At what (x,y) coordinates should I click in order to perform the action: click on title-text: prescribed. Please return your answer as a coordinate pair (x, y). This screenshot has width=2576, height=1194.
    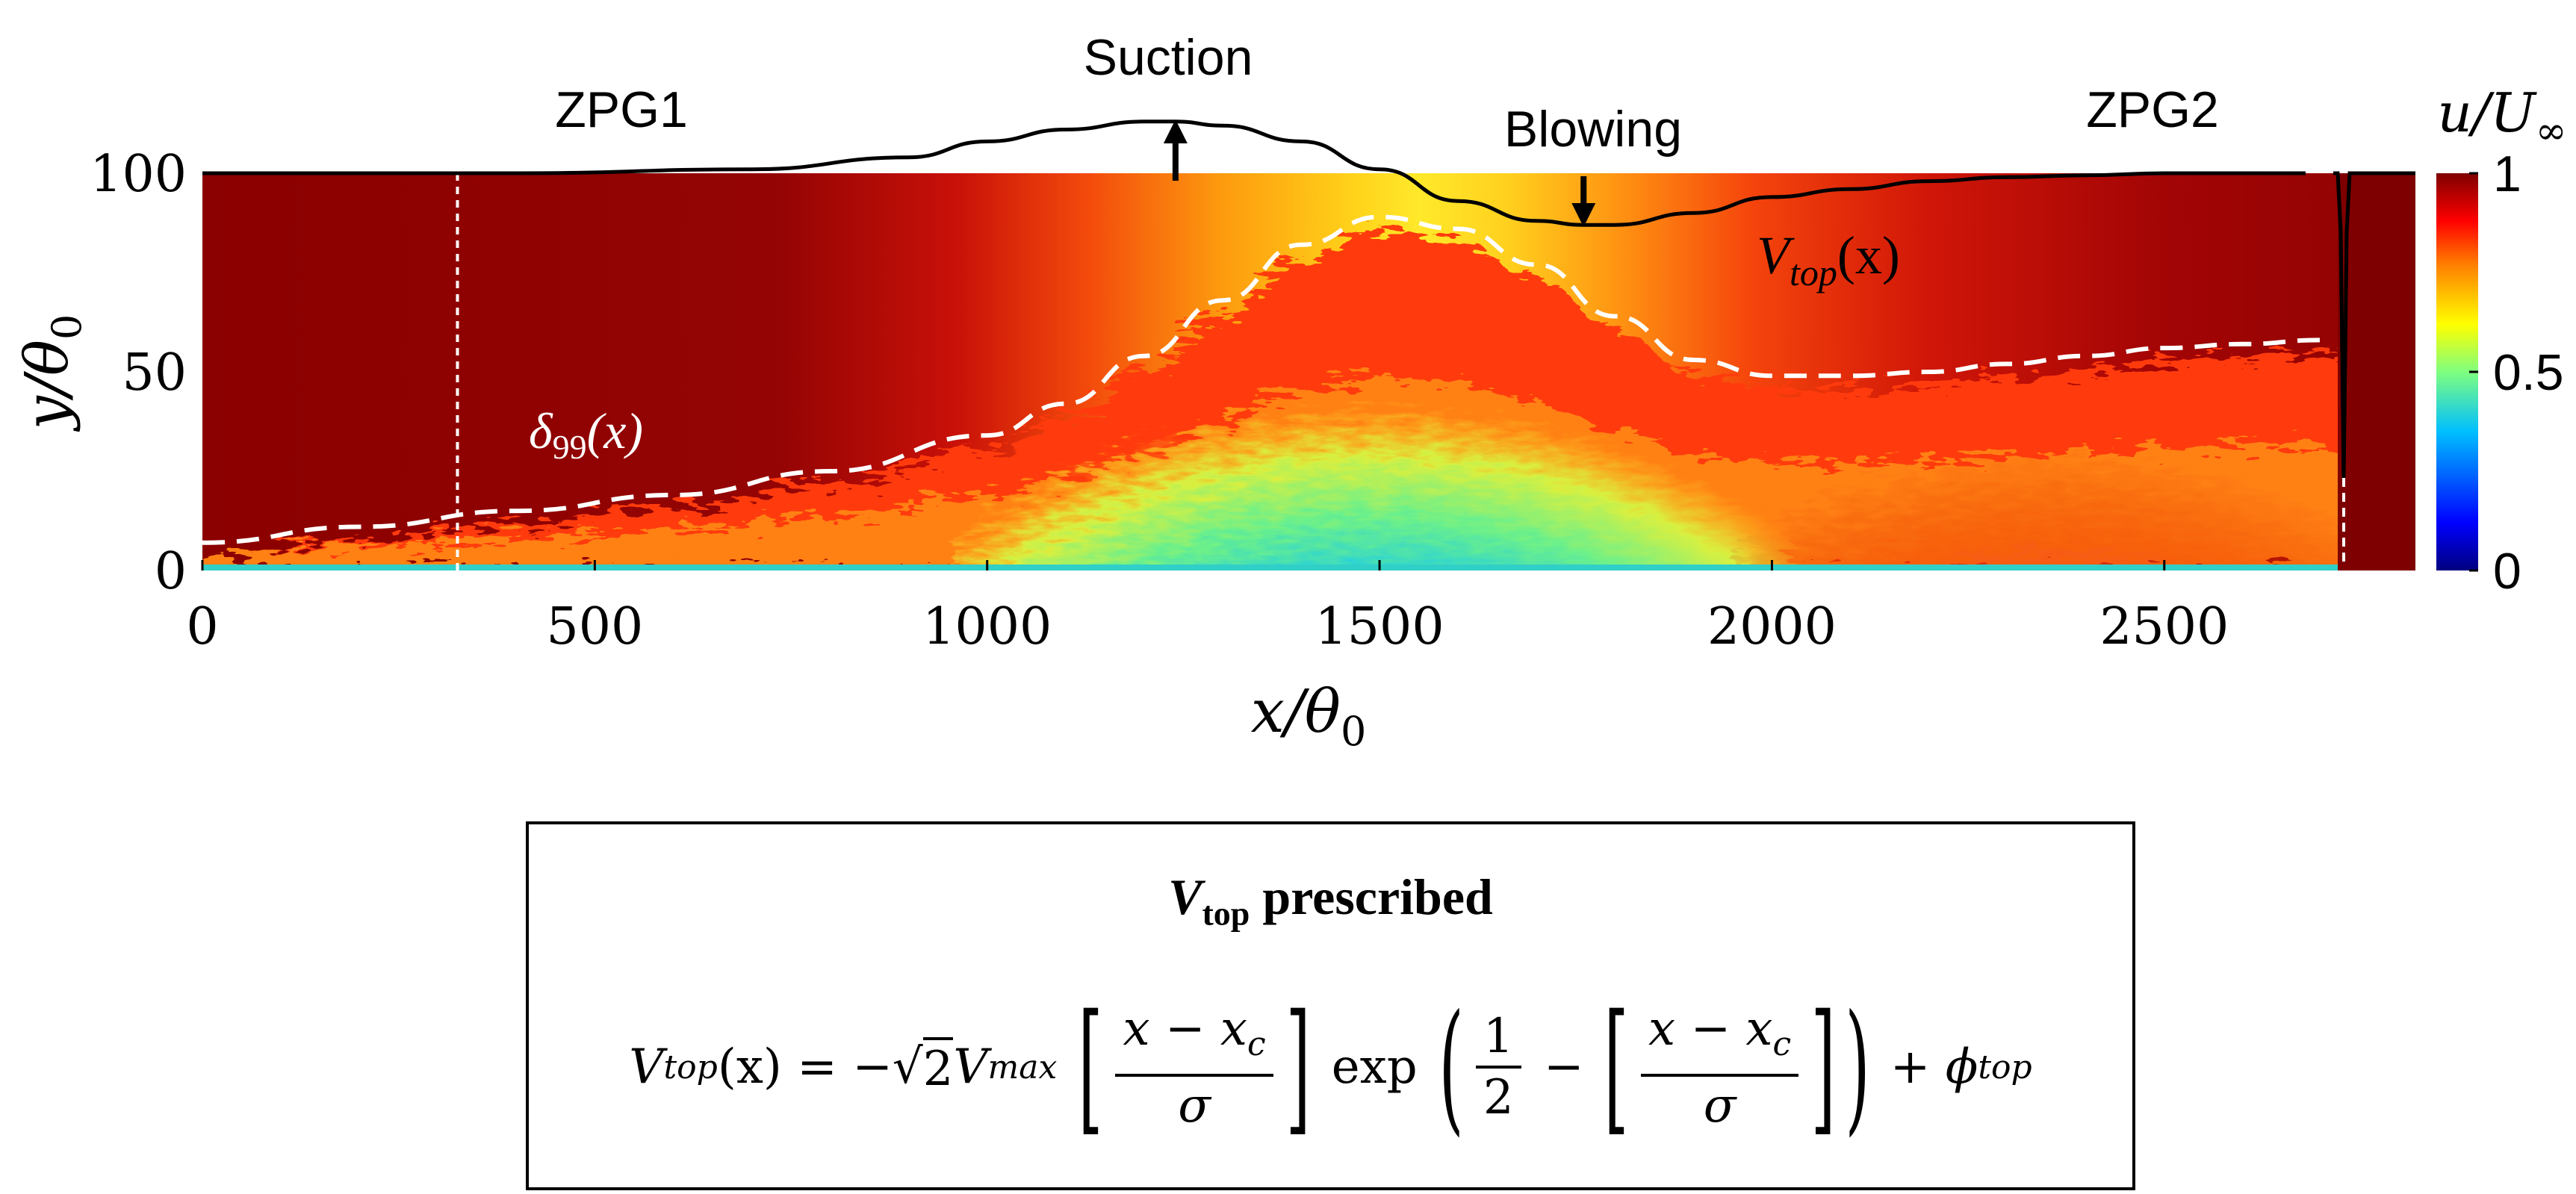
    Looking at the image, I should click on (1372, 896).